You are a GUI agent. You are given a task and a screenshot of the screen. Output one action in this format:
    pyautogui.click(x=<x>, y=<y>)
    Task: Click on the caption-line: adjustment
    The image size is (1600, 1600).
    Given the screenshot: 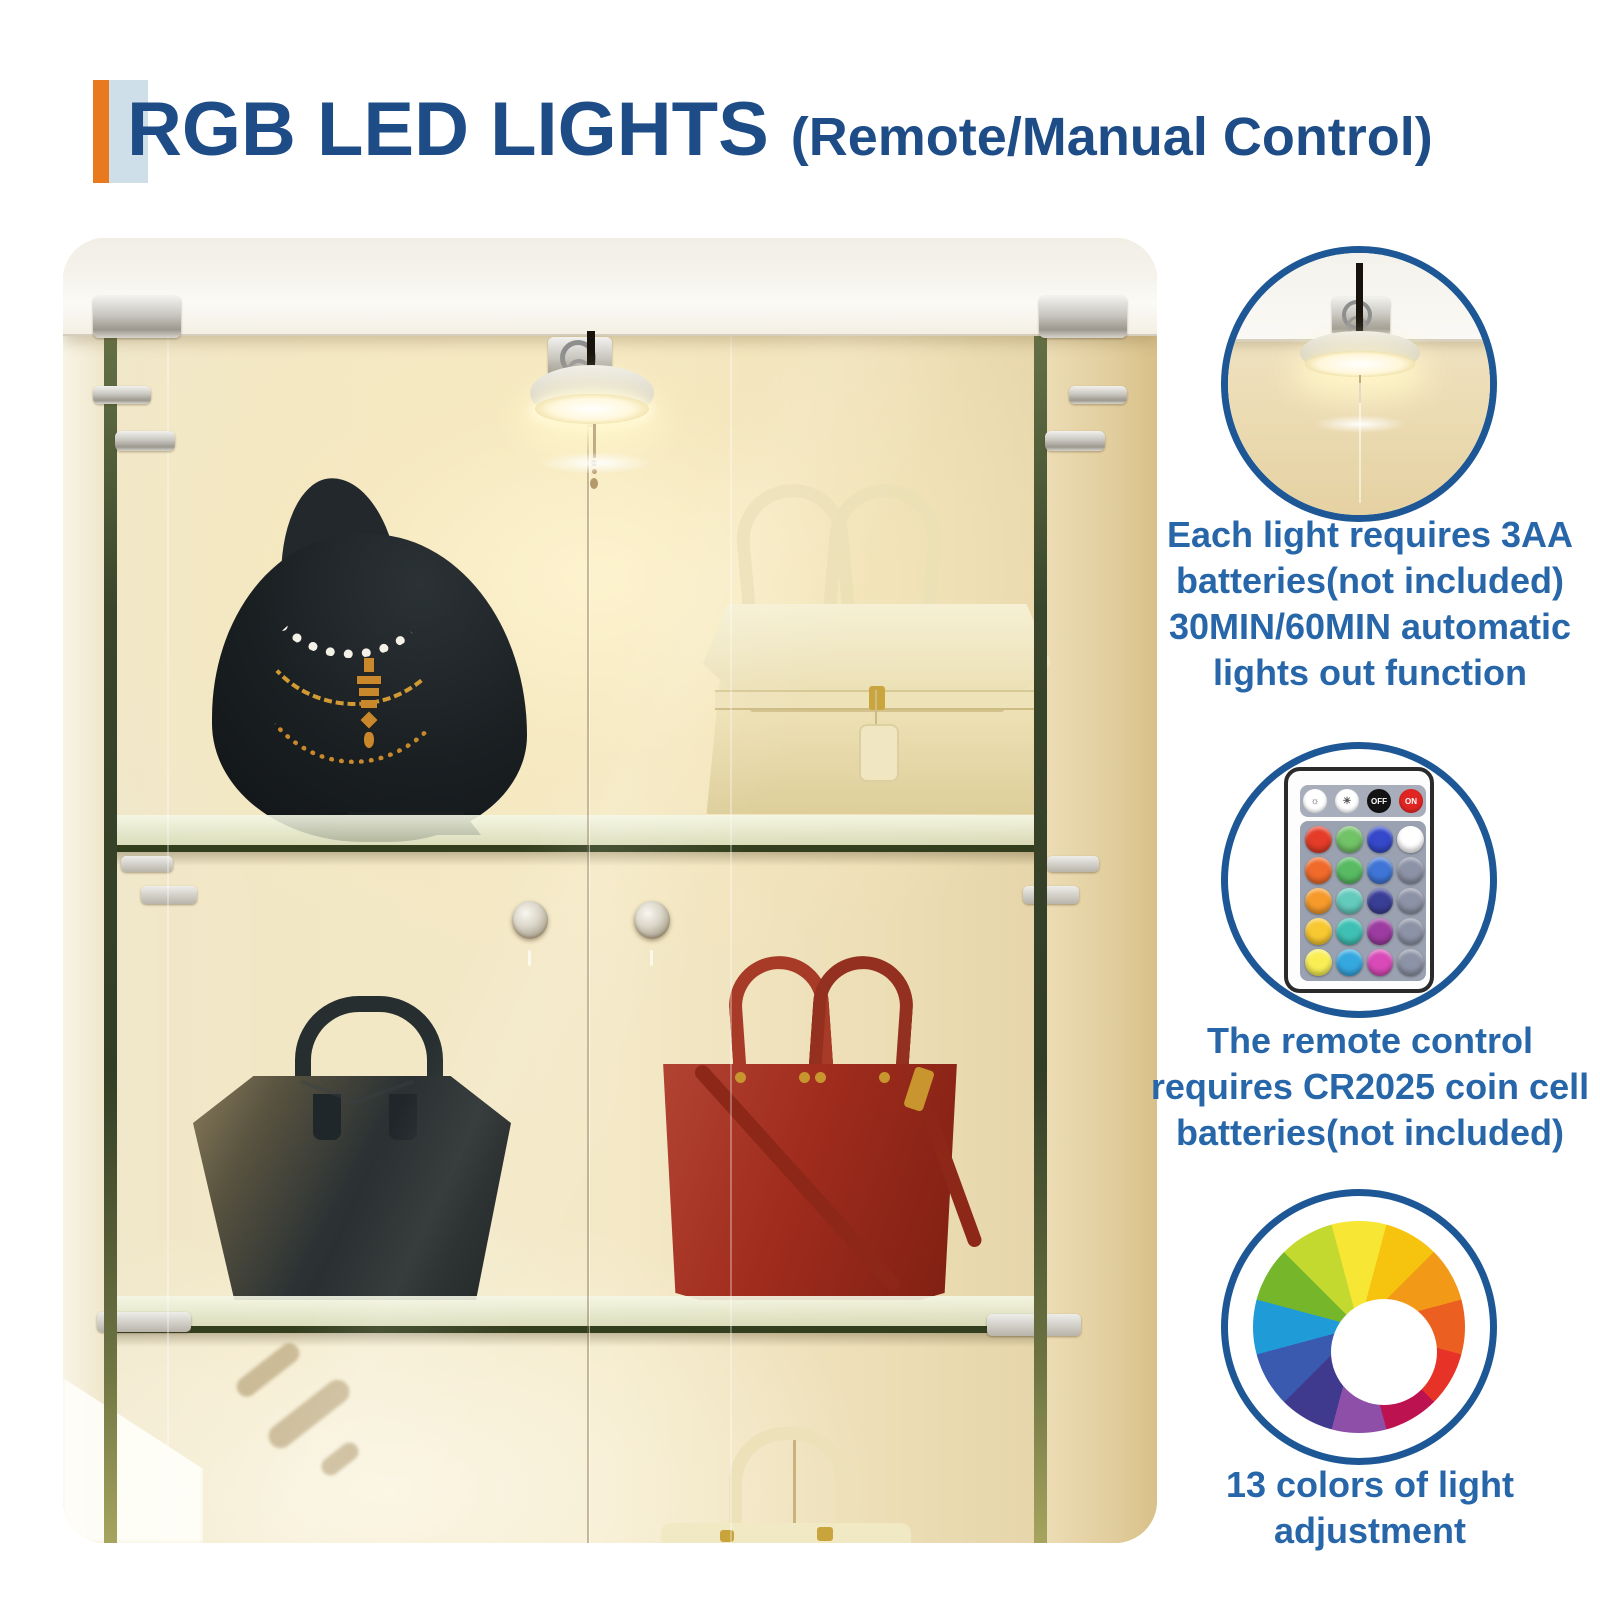 What is the action you would take?
    pyautogui.click(x=1370, y=1530)
    